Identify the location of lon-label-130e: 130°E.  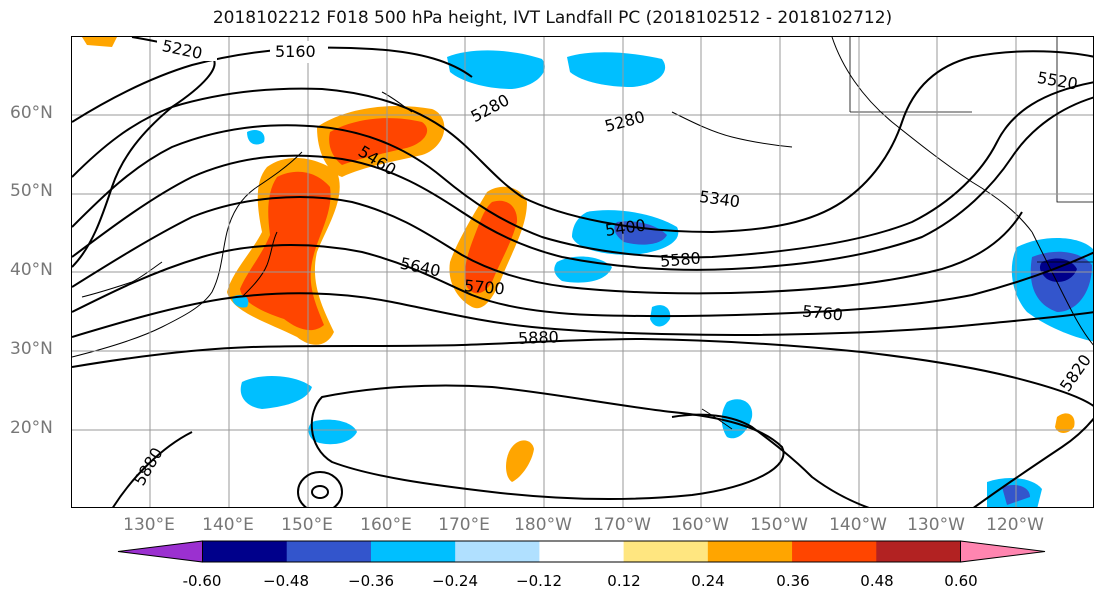
(149, 525).